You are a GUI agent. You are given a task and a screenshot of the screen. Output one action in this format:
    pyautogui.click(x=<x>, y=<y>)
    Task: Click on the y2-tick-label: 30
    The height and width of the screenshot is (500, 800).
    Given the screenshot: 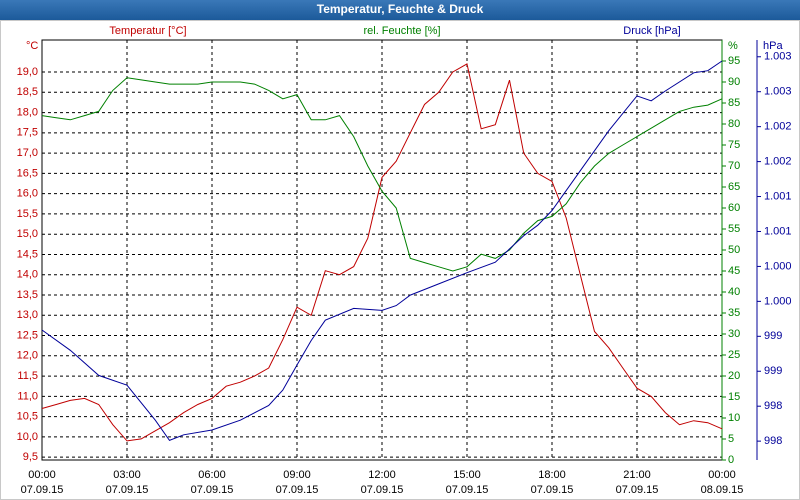 What is the action you would take?
    pyautogui.click(x=734, y=334)
    